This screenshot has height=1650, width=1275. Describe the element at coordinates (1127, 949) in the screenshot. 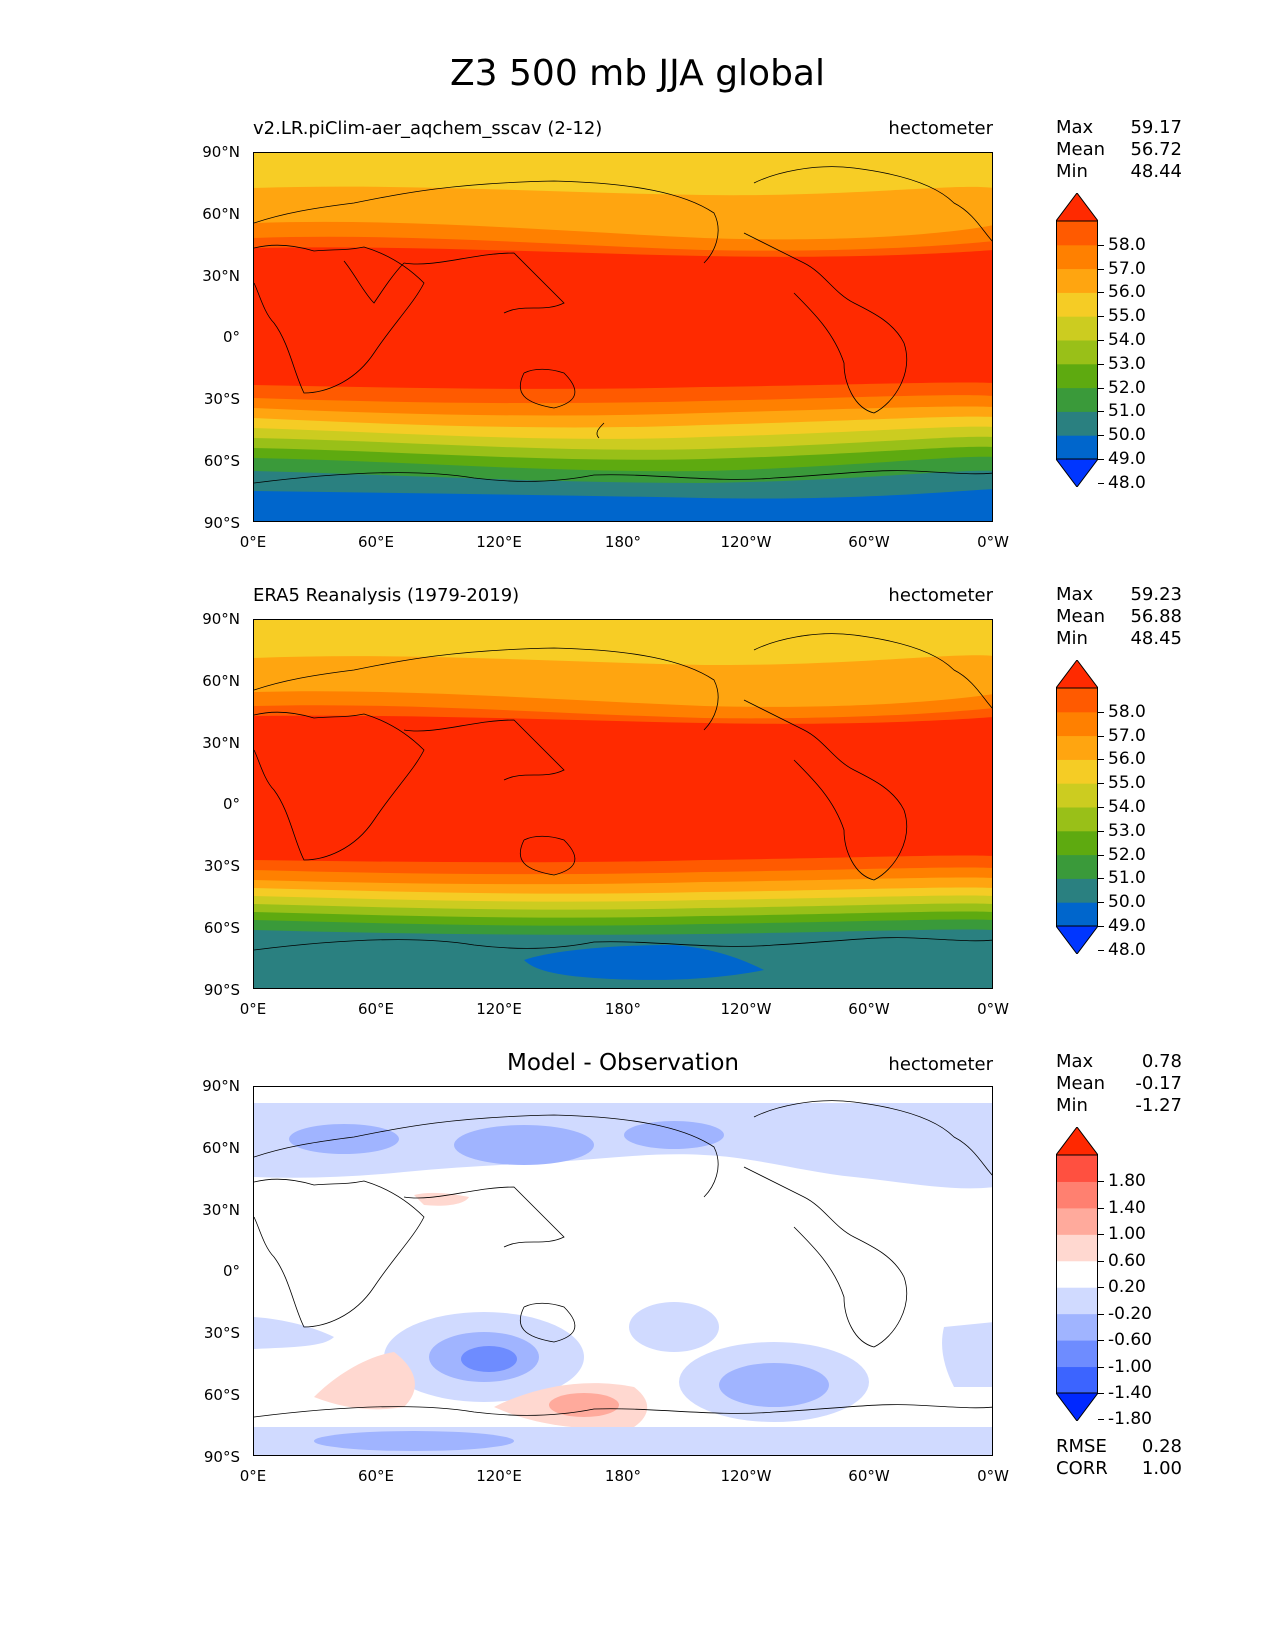

I see `colorbar-tick-label: 48.0` at that location.